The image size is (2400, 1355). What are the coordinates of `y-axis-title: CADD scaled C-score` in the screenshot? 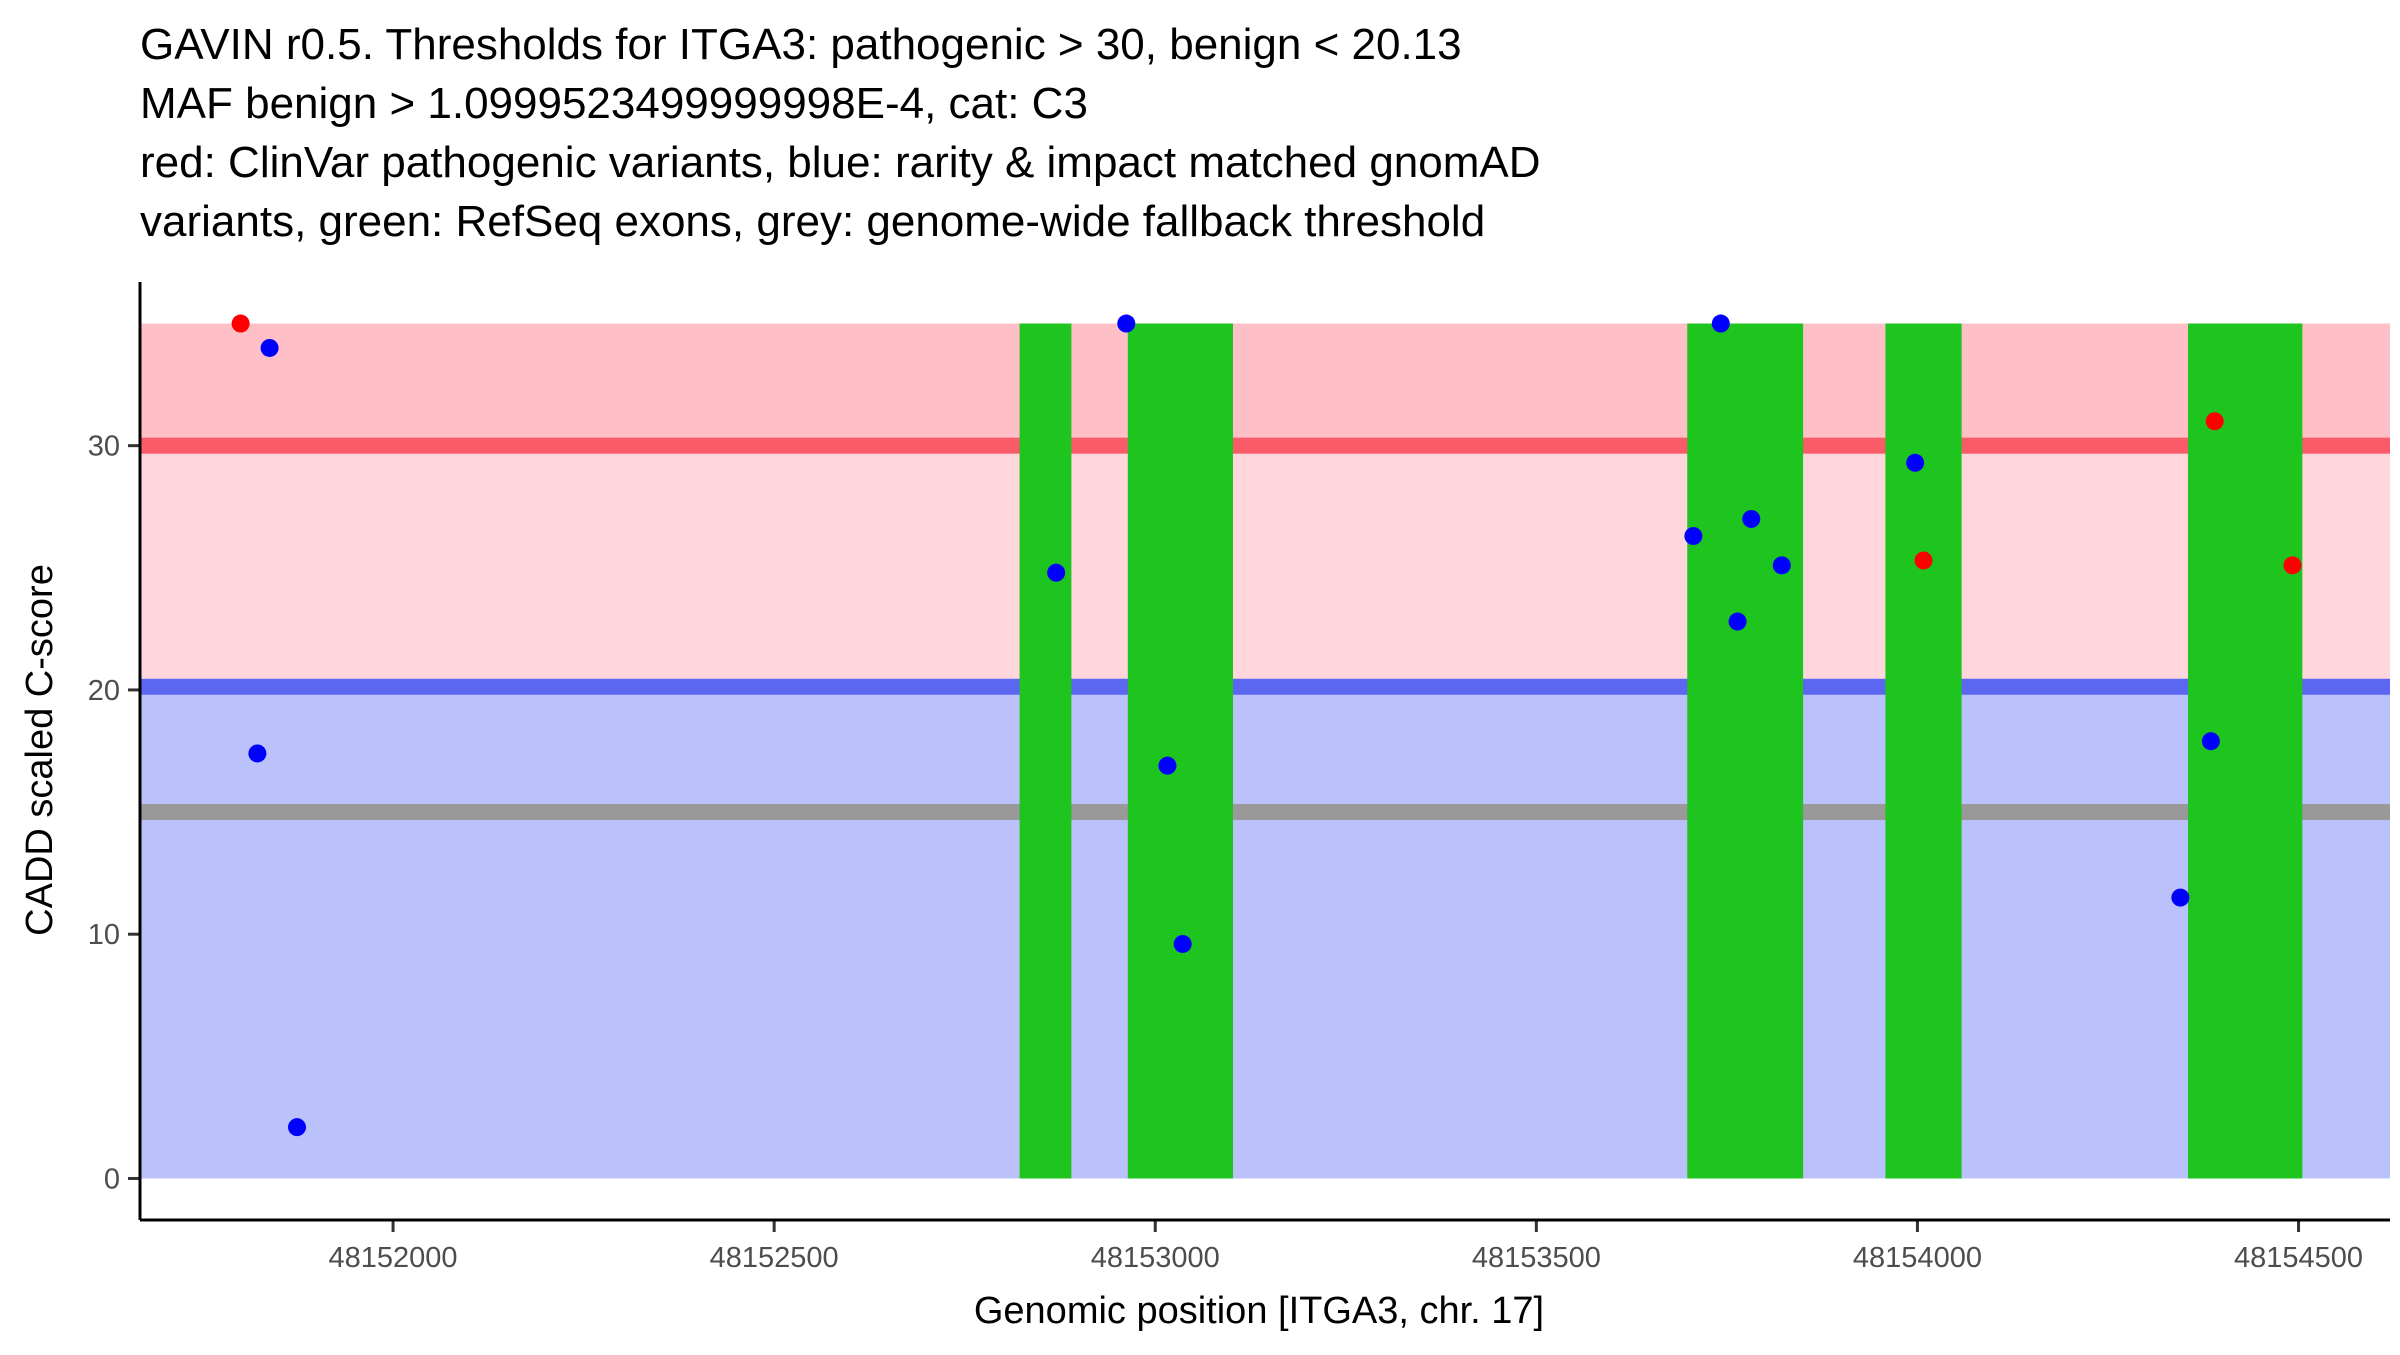 It's located at (40, 750).